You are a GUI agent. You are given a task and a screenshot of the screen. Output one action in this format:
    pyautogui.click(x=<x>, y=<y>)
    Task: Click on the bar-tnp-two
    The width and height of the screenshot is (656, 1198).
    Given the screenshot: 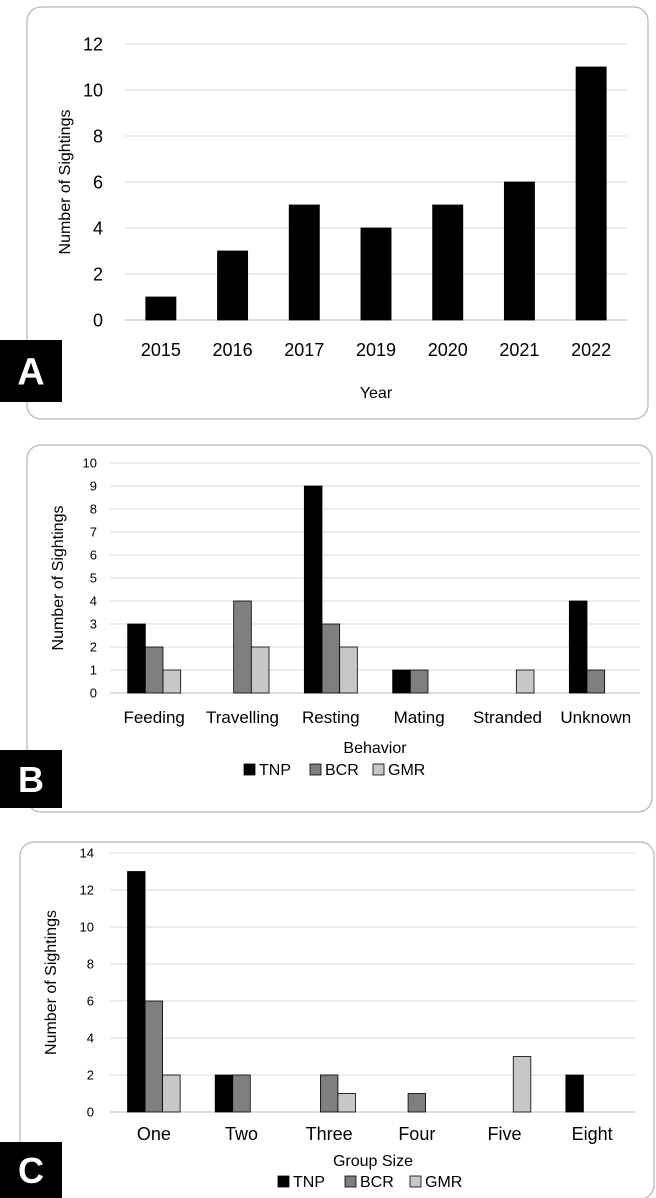 What is the action you would take?
    pyautogui.click(x=224, y=1093)
    